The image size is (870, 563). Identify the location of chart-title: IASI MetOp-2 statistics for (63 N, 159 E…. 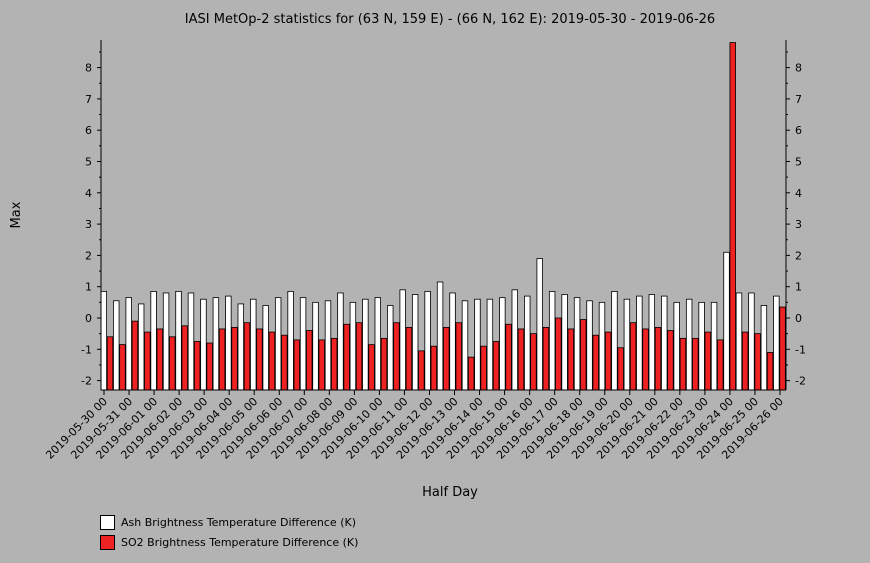
(450, 19).